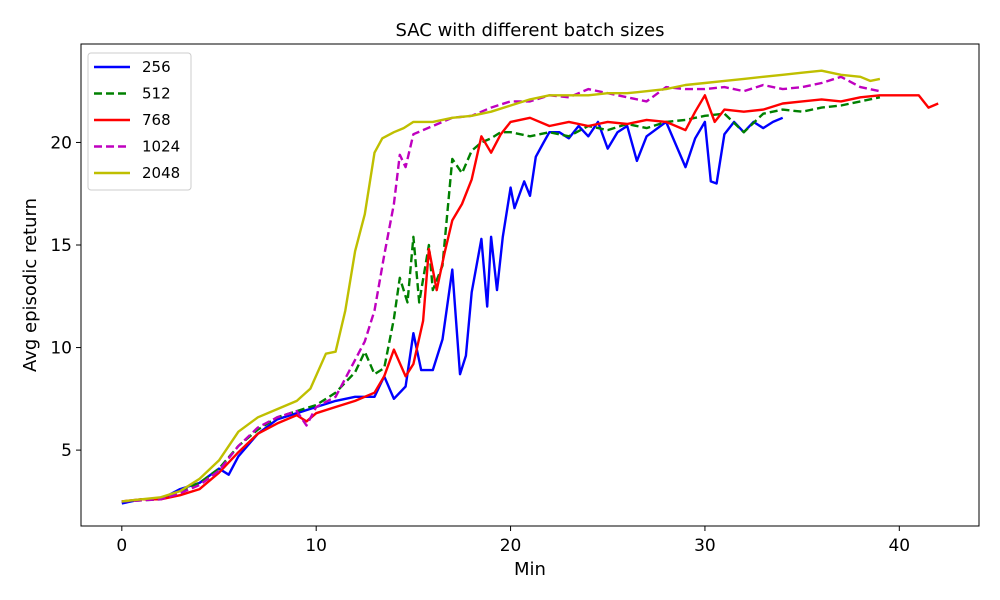 The height and width of the screenshot is (600, 1000). Describe the element at coordinates (156, 120) in the screenshot. I see `legend-label-768: 768` at that location.